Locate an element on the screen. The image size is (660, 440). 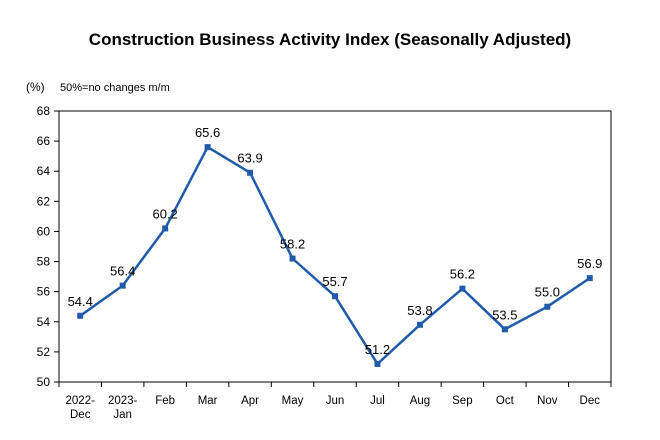
x-tick-label: Mar is located at coordinates (208, 401).